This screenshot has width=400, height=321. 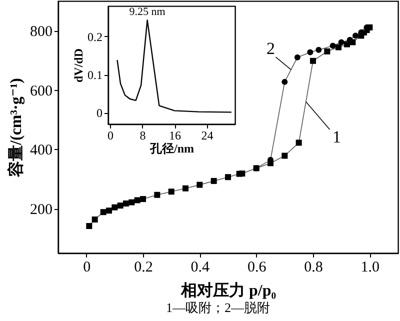 I want to click on y-tick-label: 0, so click(x=99, y=113).